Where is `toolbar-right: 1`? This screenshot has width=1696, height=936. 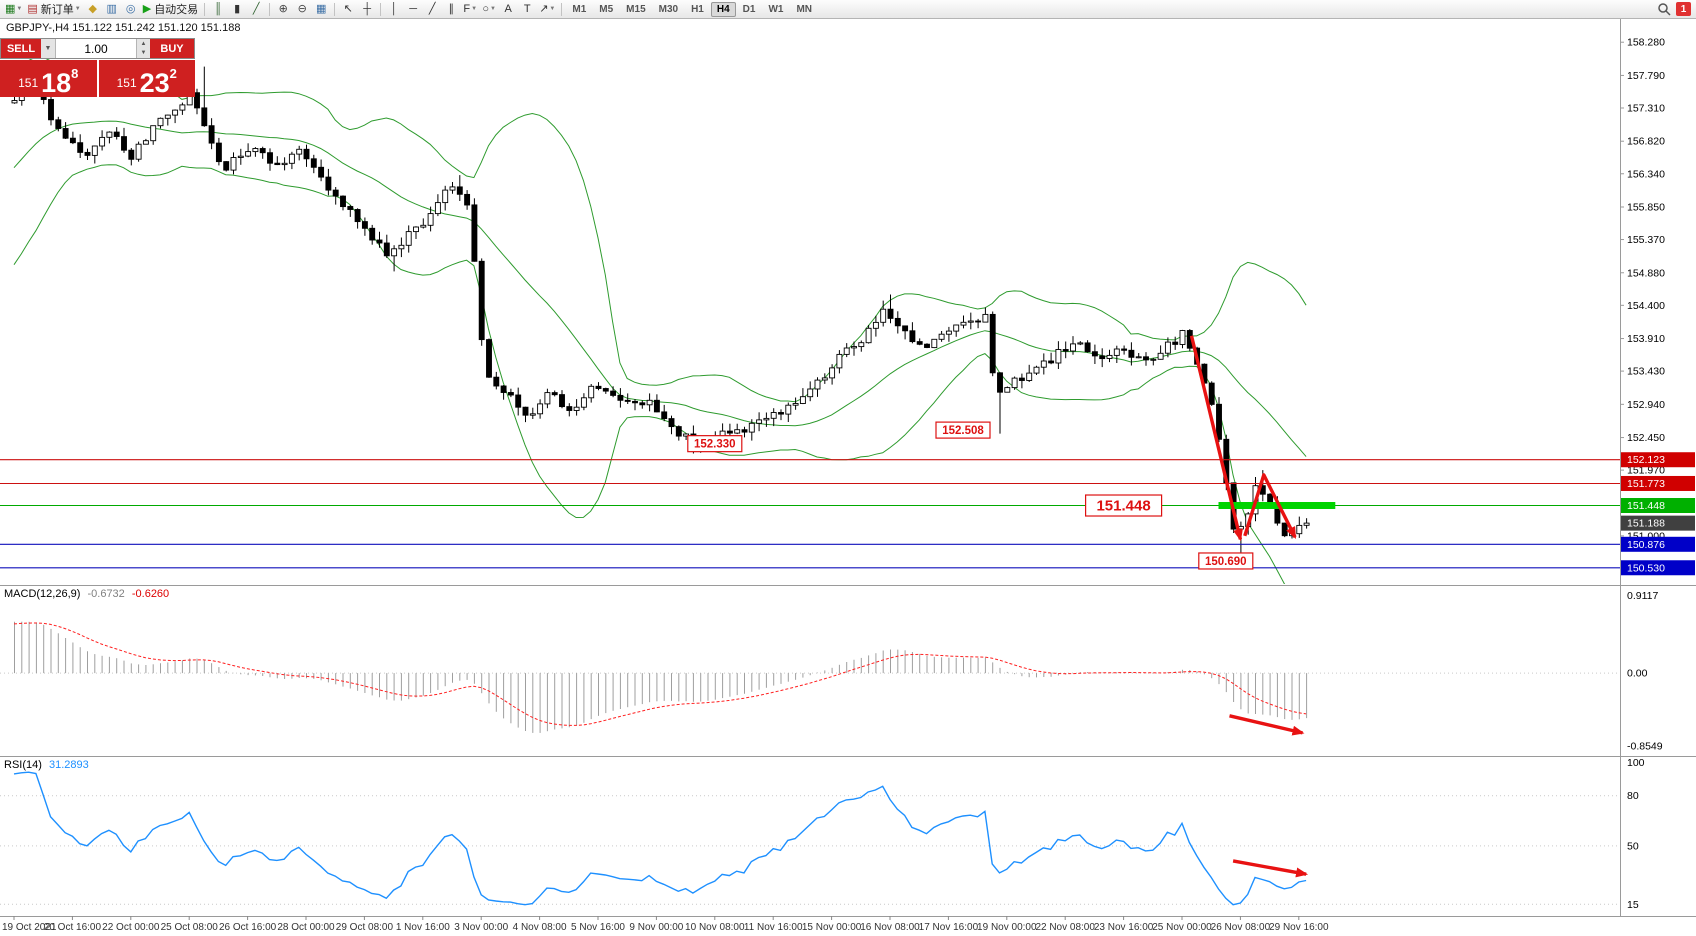
toolbar-right: 1 is located at coordinates (1675, 9).